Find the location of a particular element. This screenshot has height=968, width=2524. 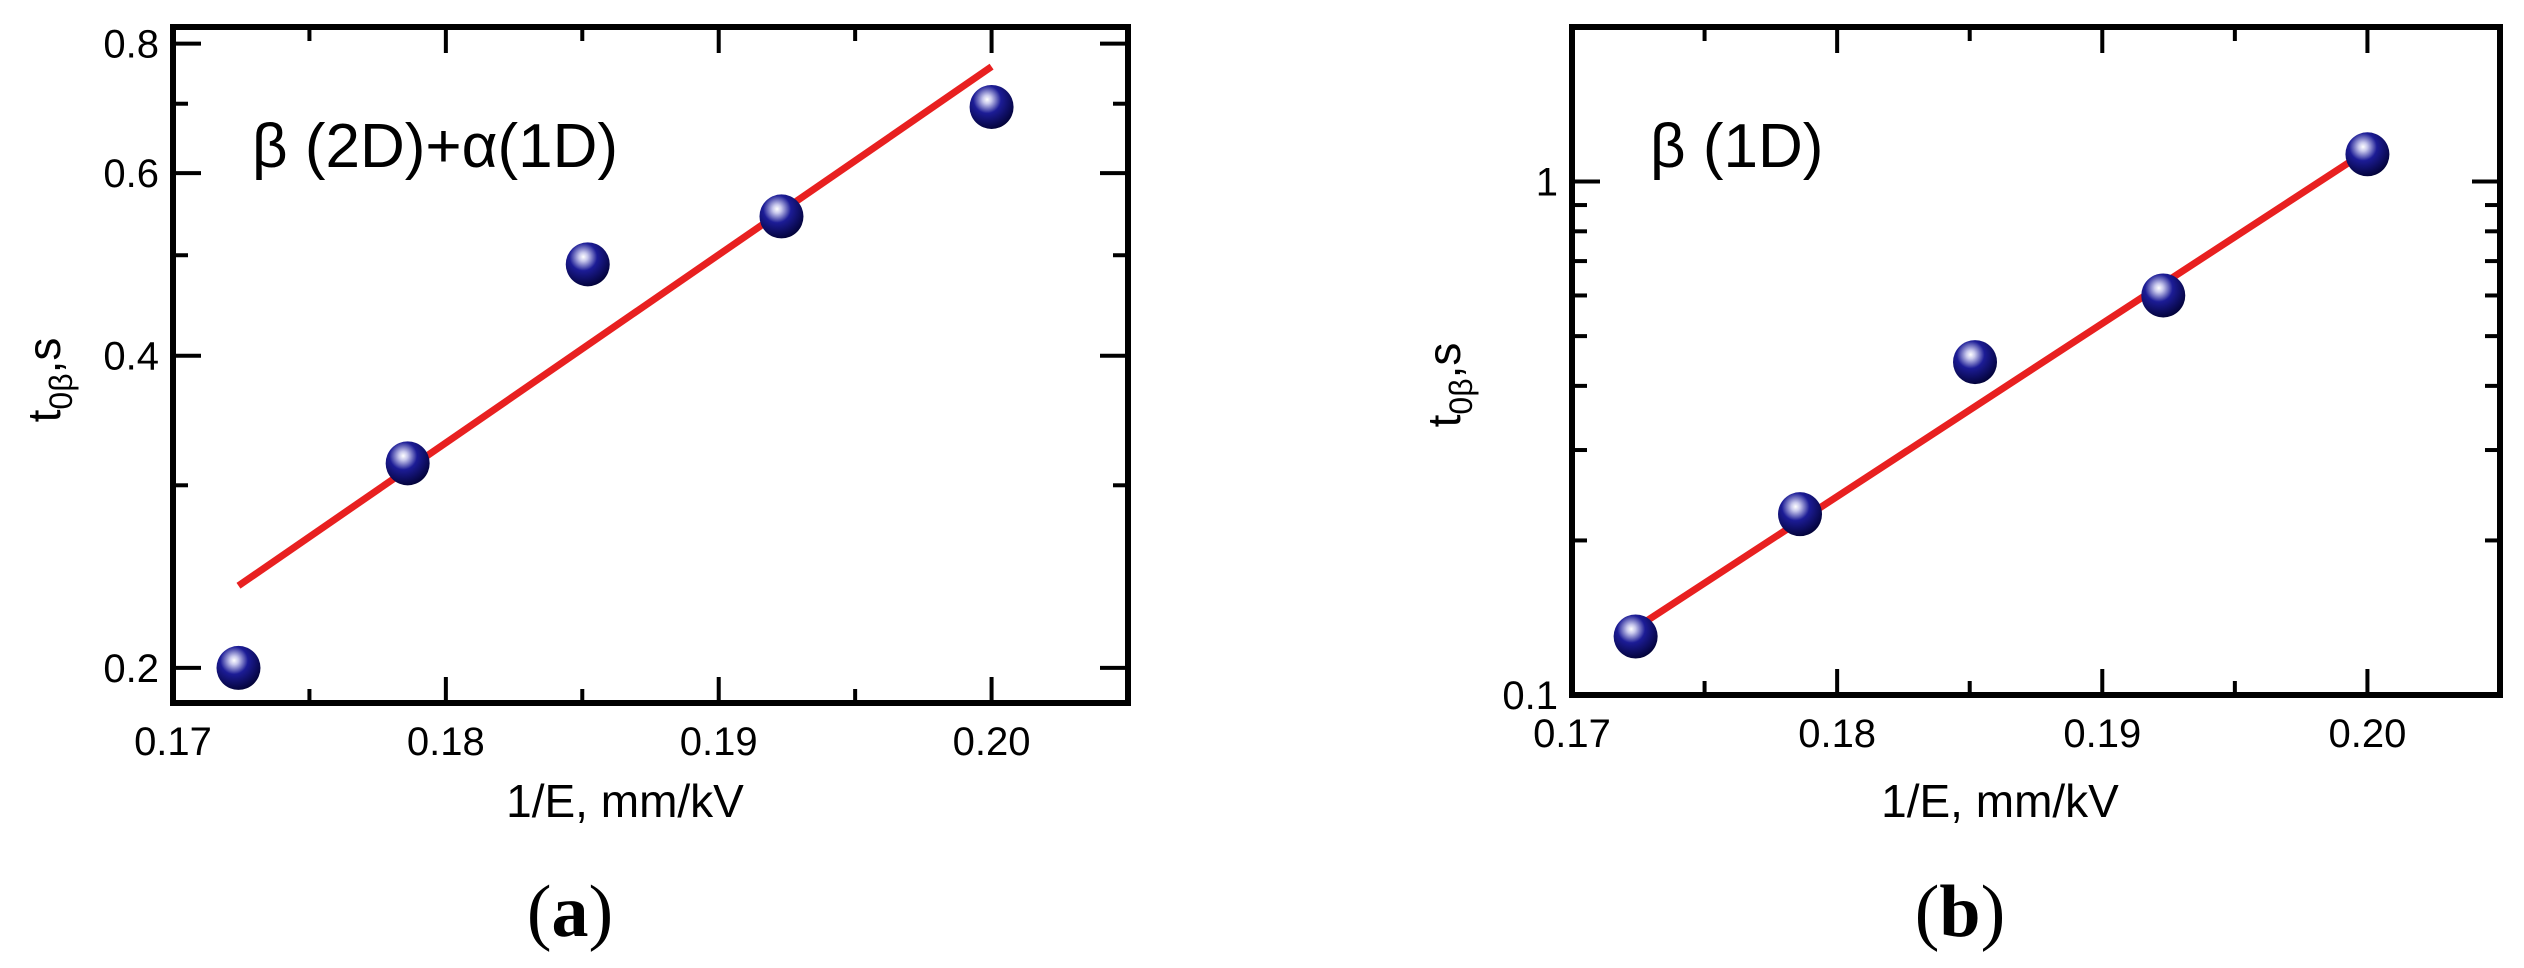

panel-label-a-letter: a is located at coordinates (570, 912).